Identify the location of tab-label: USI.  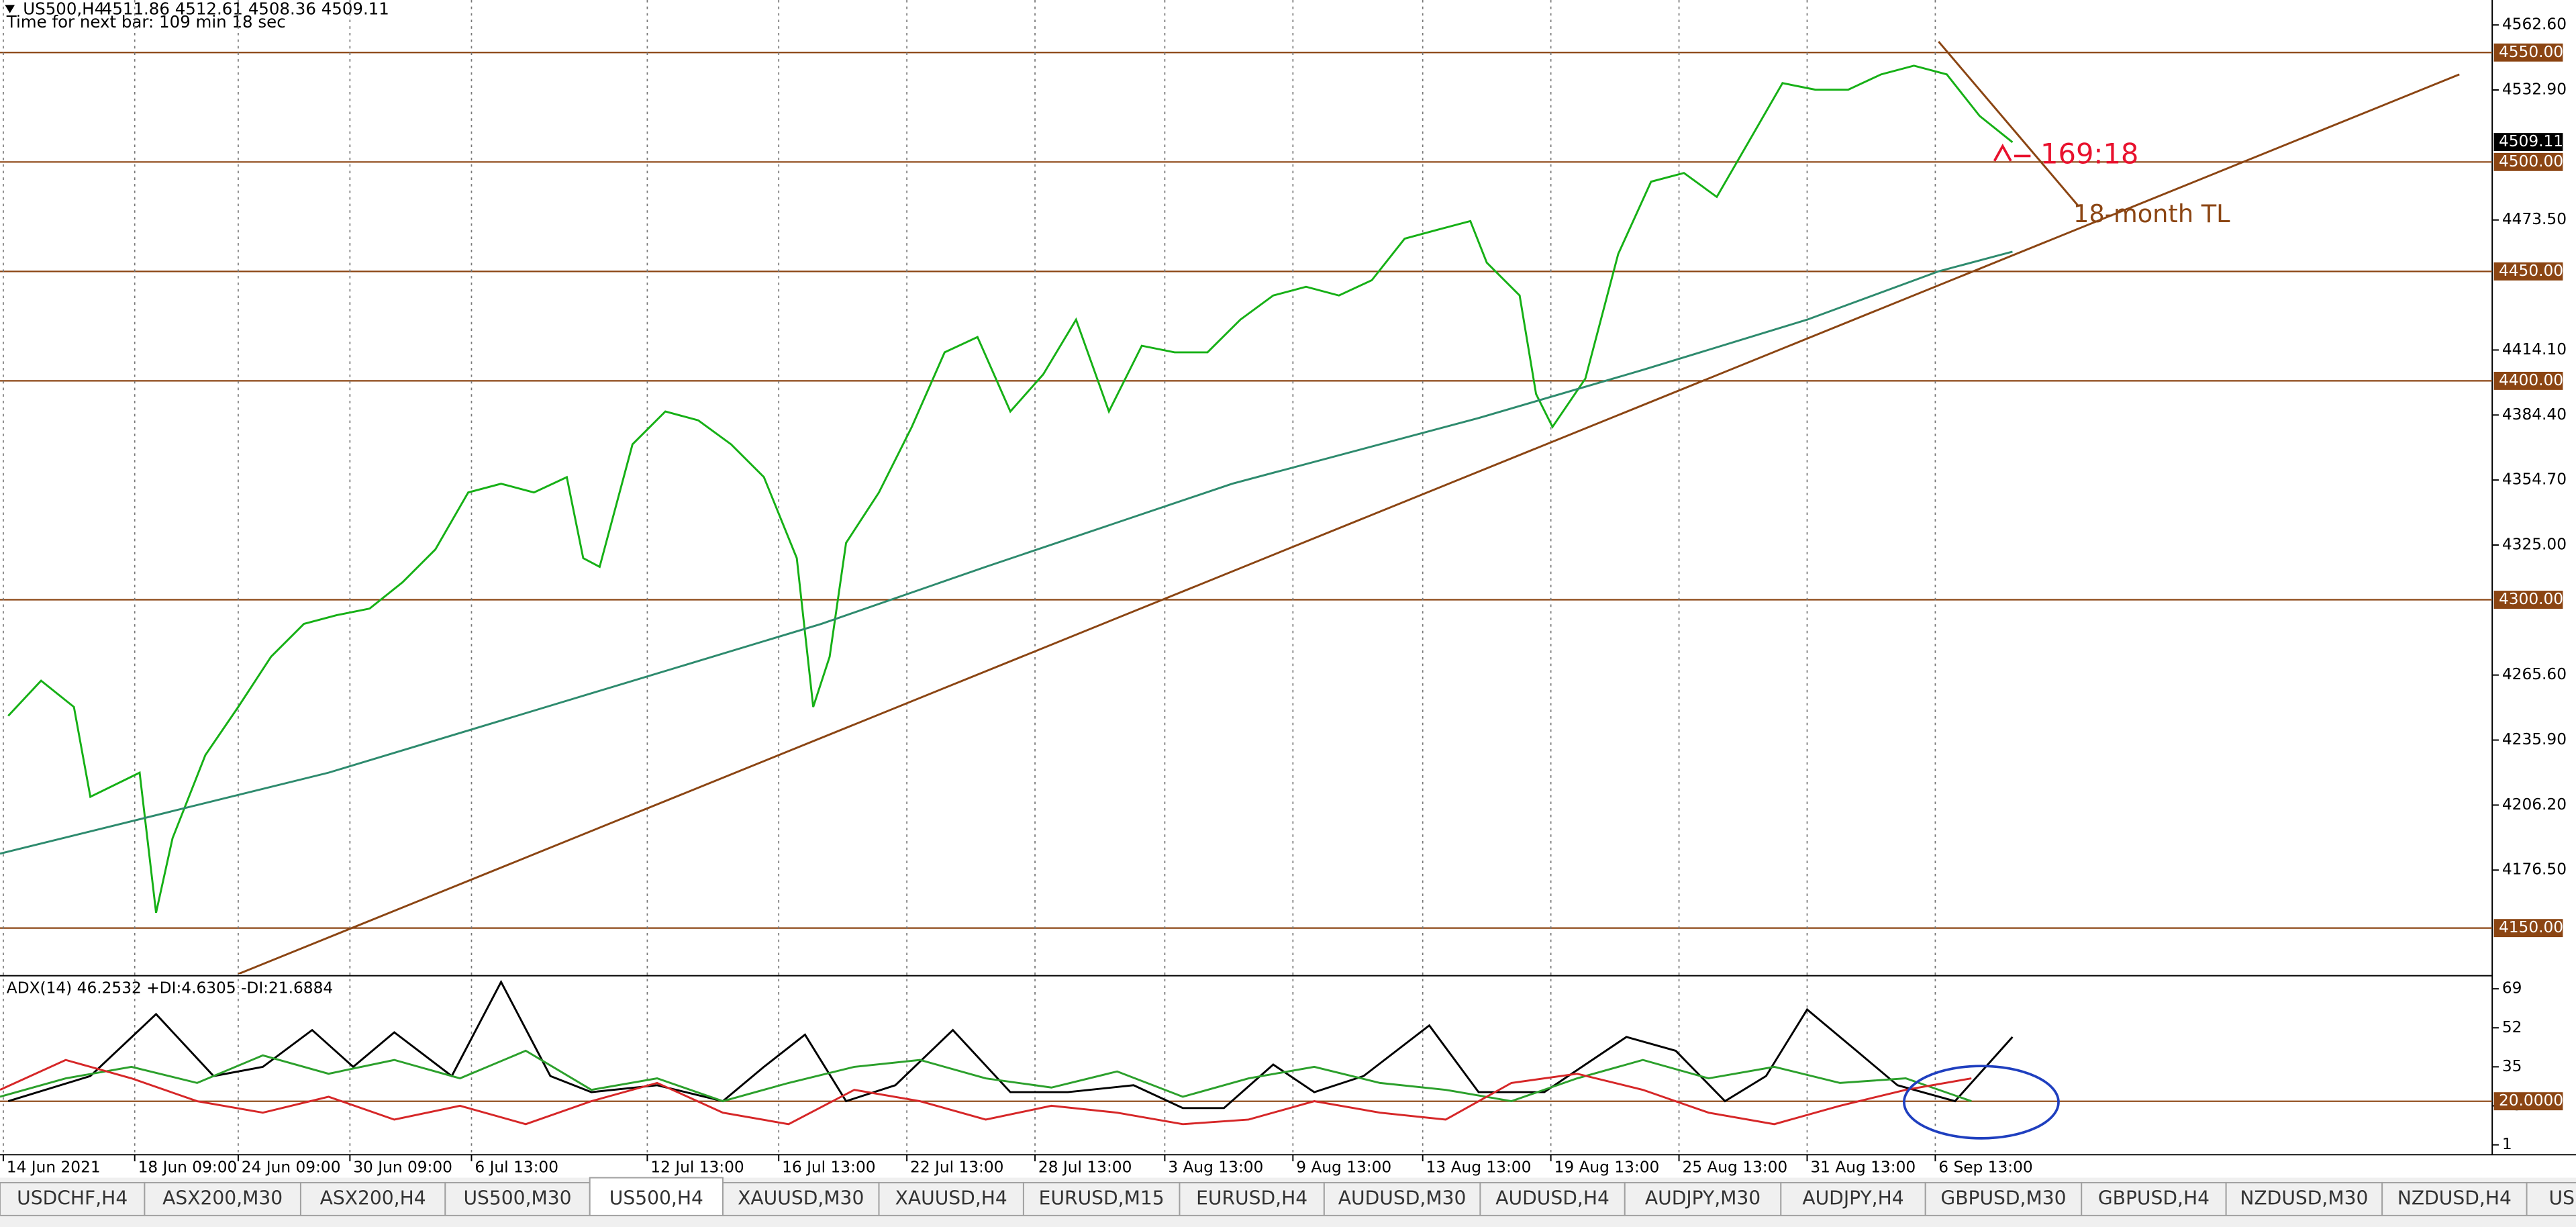
(2562, 1198).